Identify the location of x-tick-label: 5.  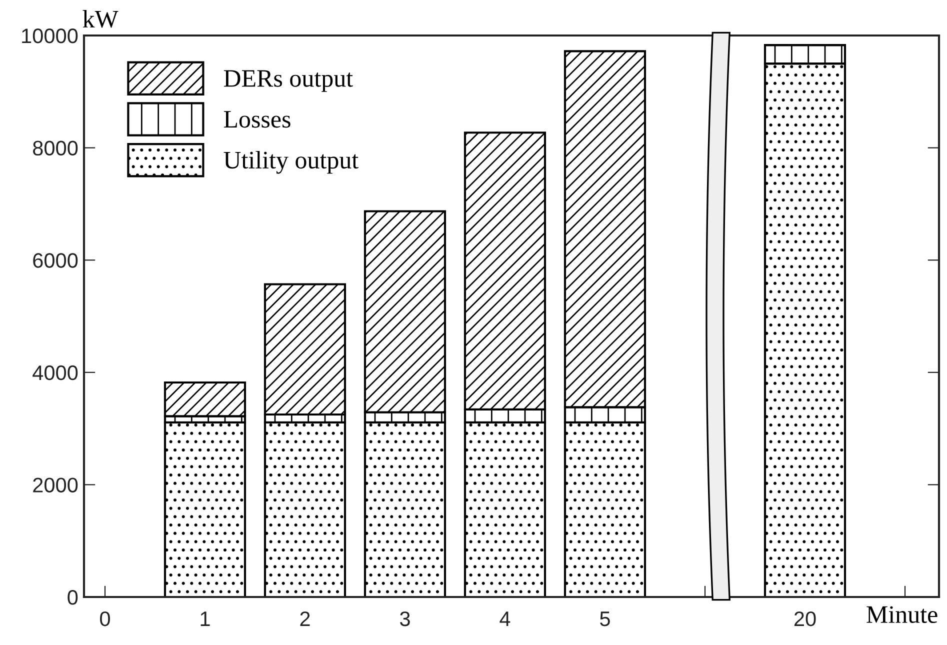
(605, 619).